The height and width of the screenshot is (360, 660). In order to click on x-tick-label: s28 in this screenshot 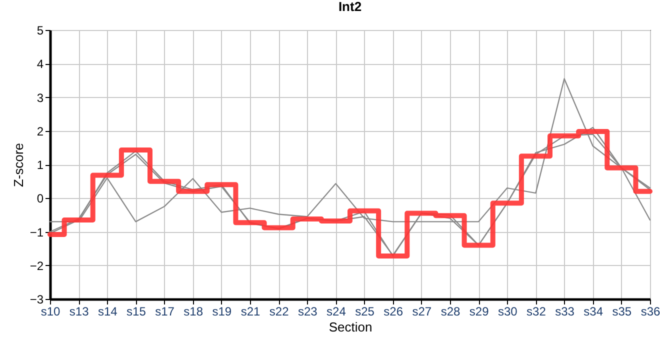, I will do `click(450, 311)`.